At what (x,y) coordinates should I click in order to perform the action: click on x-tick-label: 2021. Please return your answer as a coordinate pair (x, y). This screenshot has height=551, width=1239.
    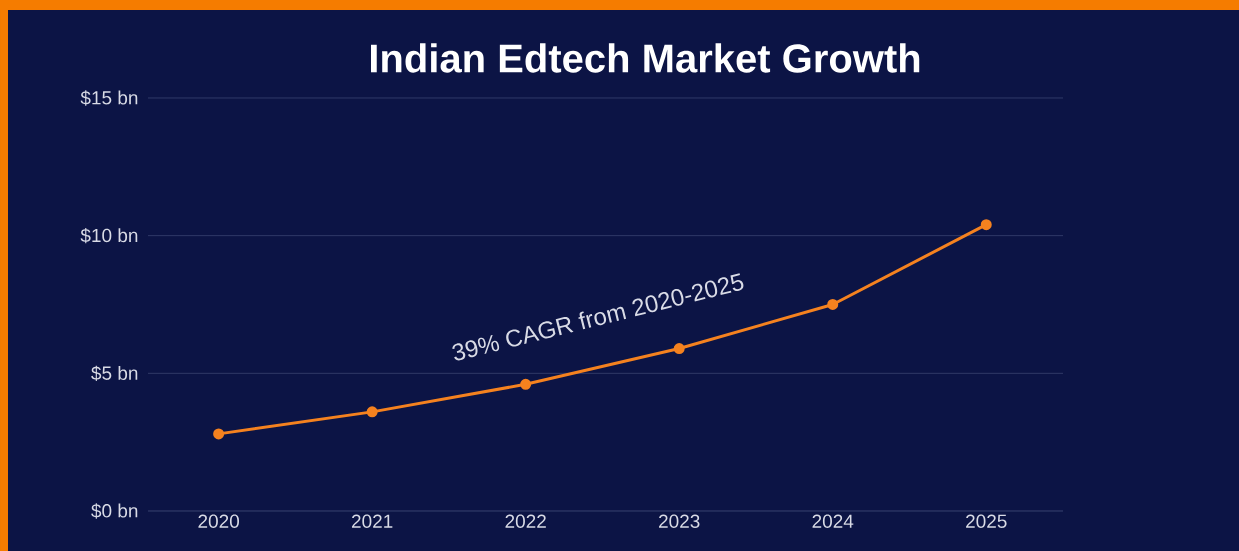
    Looking at the image, I should click on (372, 521).